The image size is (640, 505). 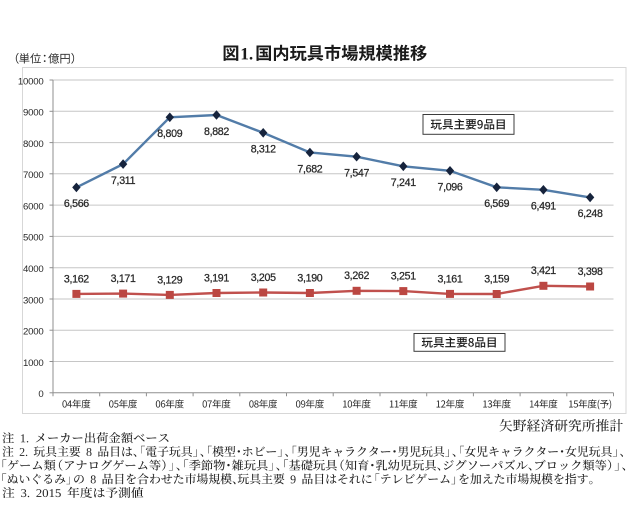 I want to click on svg-text: 7,547, so click(x=356, y=174).